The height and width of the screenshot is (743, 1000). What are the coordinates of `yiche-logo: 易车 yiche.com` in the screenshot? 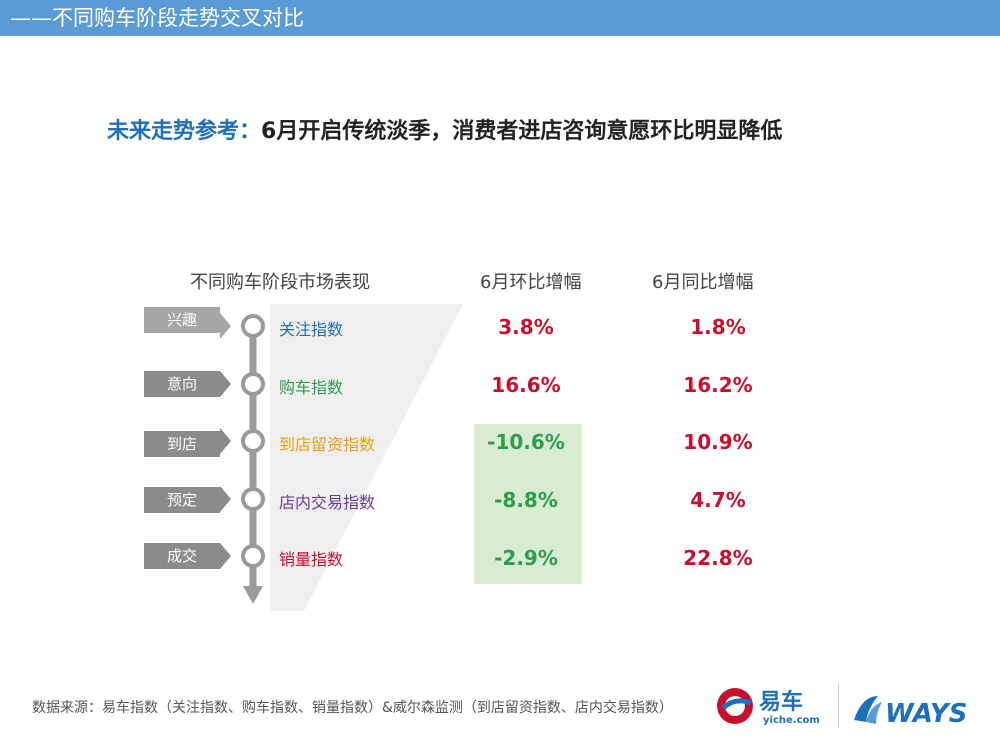 It's located at (768, 707).